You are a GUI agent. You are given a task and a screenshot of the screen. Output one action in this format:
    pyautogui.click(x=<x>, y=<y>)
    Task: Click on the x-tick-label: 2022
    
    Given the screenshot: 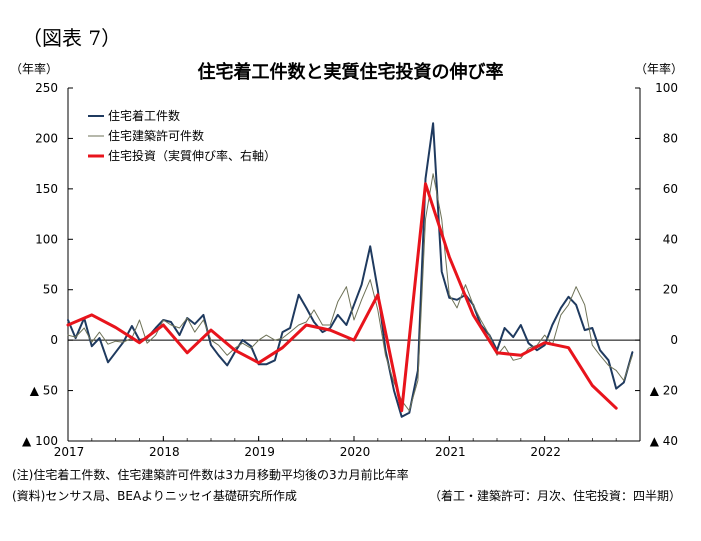 What is the action you would take?
    pyautogui.click(x=545, y=452)
    